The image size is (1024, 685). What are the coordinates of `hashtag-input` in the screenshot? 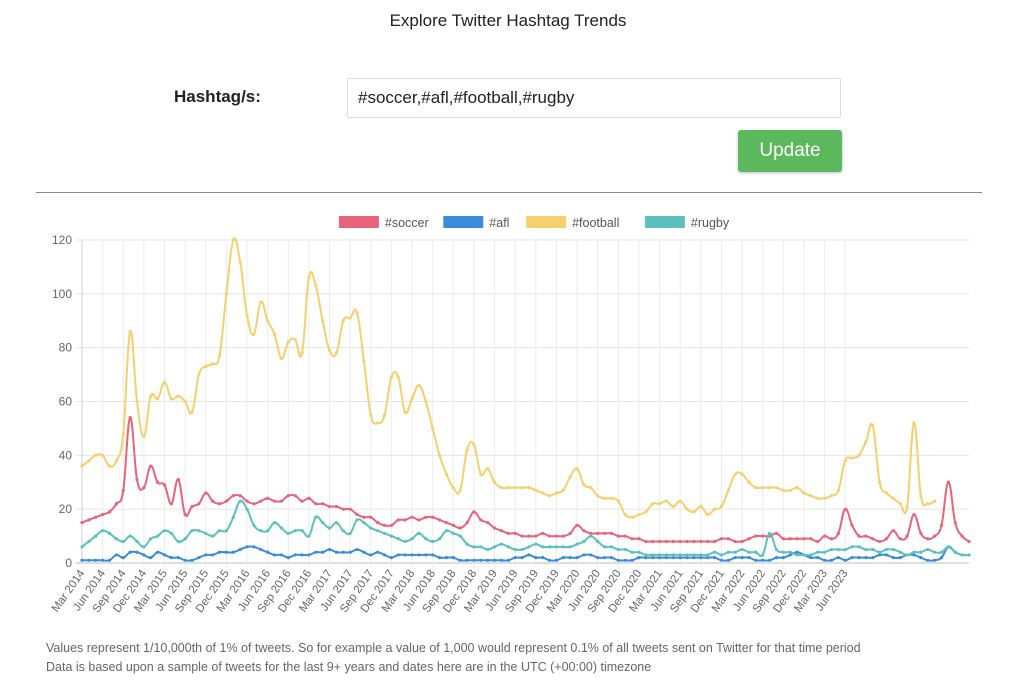 It's located at (594, 98).